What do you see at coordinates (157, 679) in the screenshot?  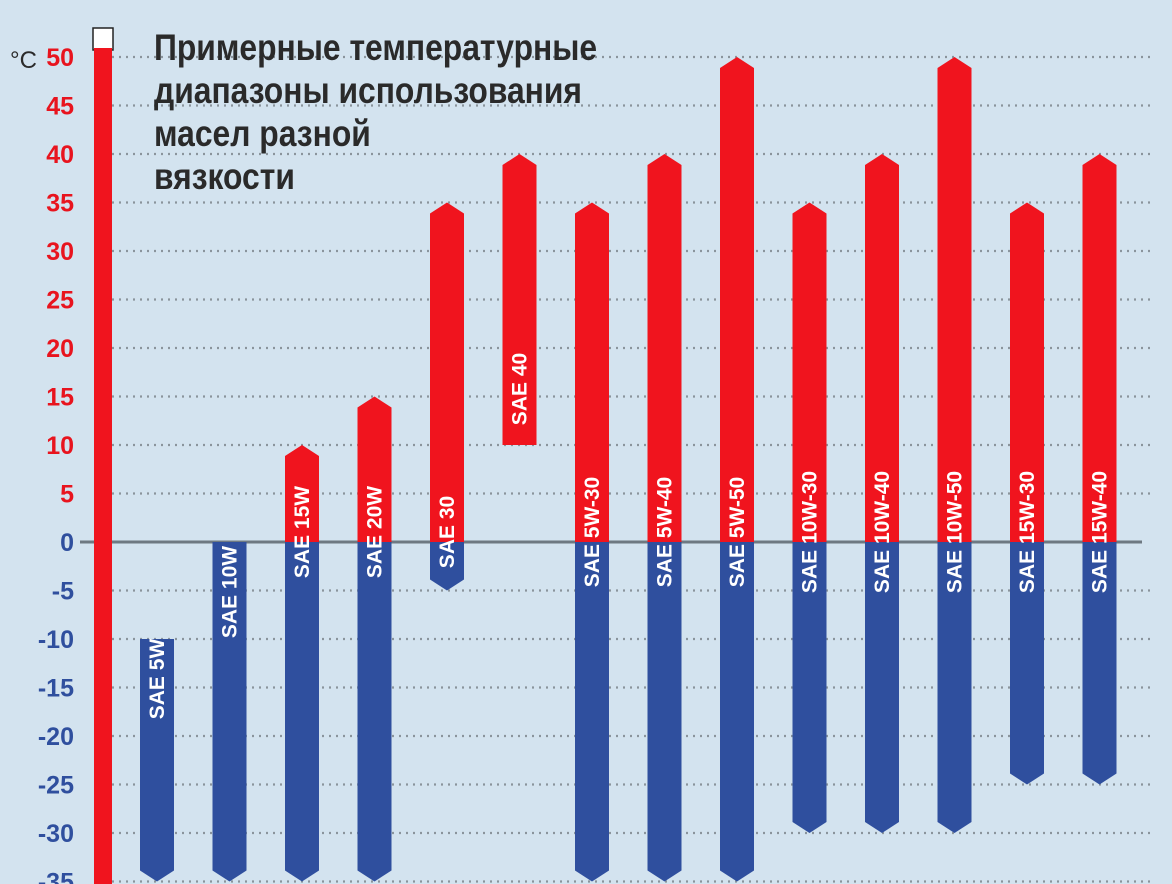 I see `bar-label-0: SAE 5W` at bounding box center [157, 679].